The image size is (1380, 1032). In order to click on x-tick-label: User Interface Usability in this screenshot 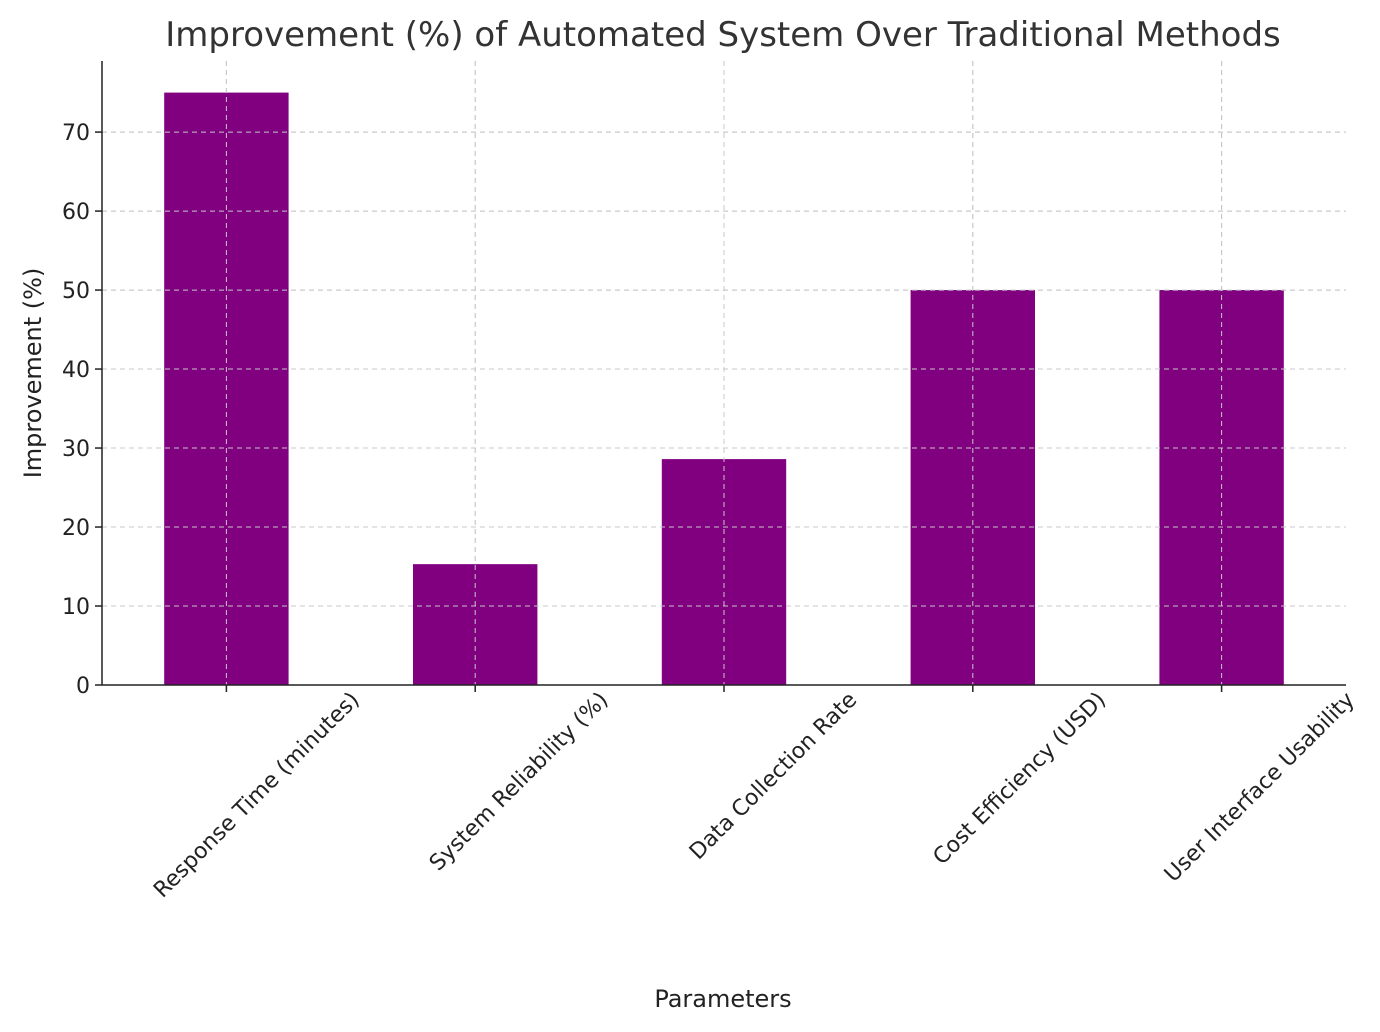, I will do `click(1260, 788)`.